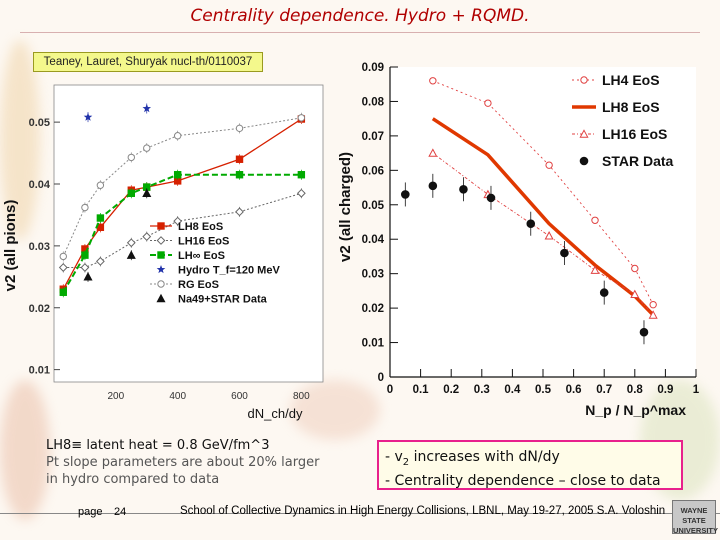 The width and height of the screenshot is (720, 540). Describe the element at coordinates (360, 32) in the screenshot. I see `title-divider` at that location.